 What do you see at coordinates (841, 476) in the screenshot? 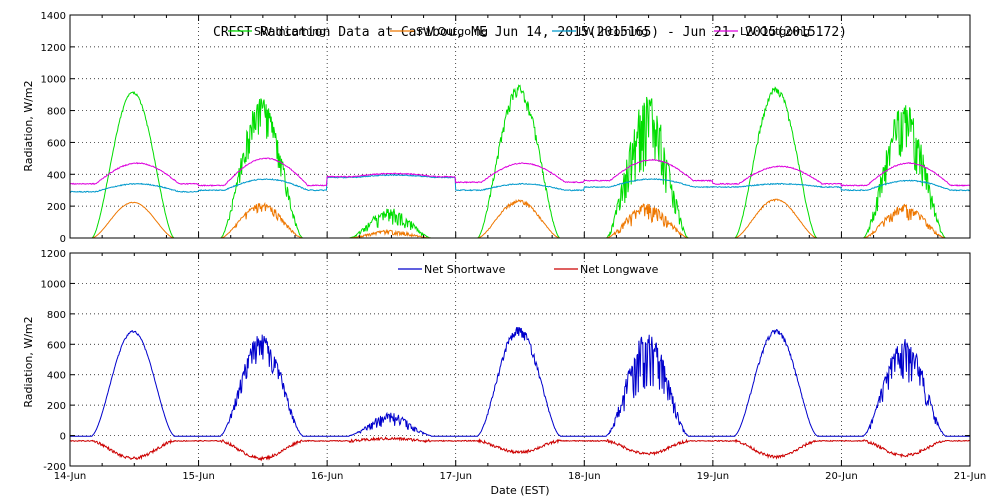
I see `x-tick-label: 20-Jun` at bounding box center [841, 476].